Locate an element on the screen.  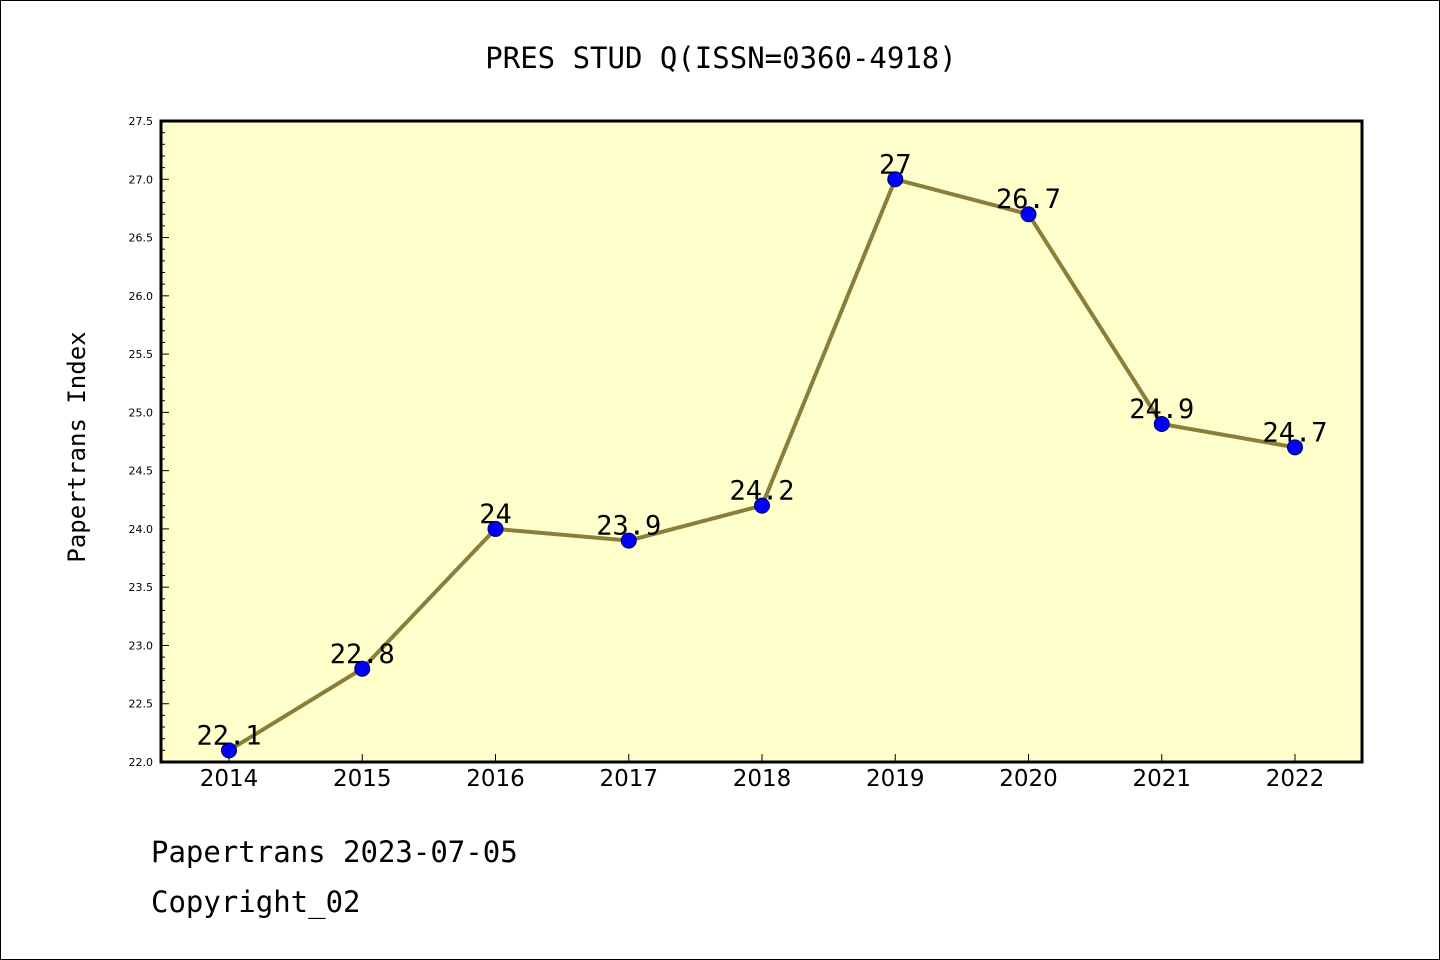
y-tick-label: 27.0 is located at coordinates (141, 179).